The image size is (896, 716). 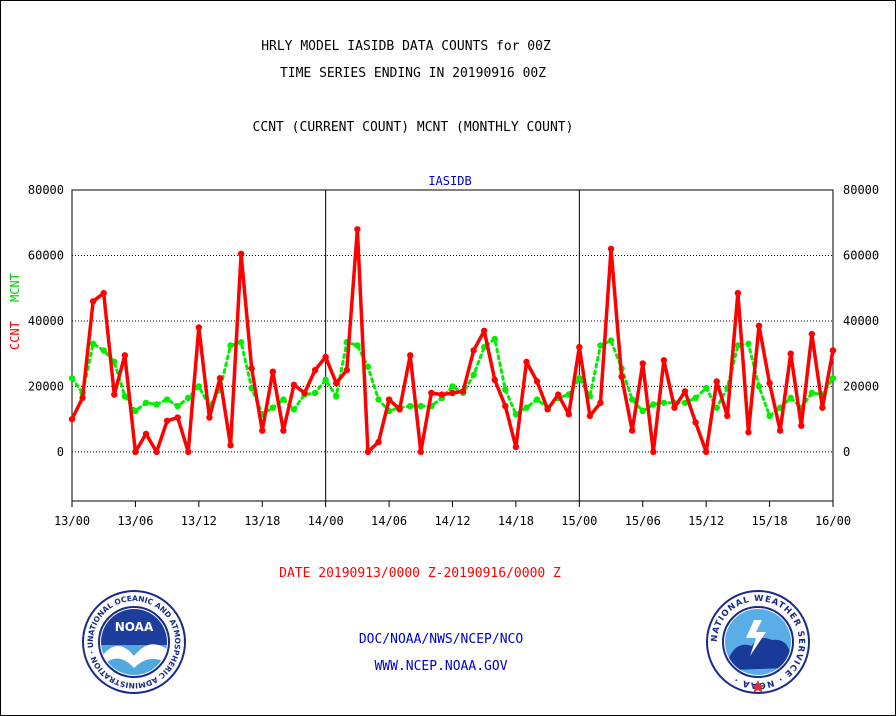 I want to click on y-tick-label-left: 0, so click(x=60, y=452).